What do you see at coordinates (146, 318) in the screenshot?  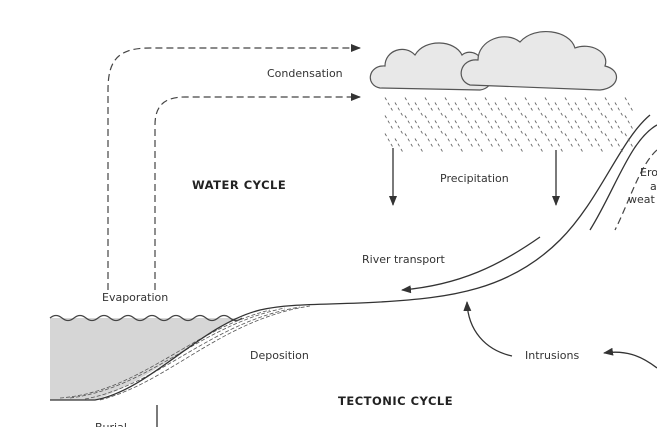 I see `sea-surface` at bounding box center [146, 318].